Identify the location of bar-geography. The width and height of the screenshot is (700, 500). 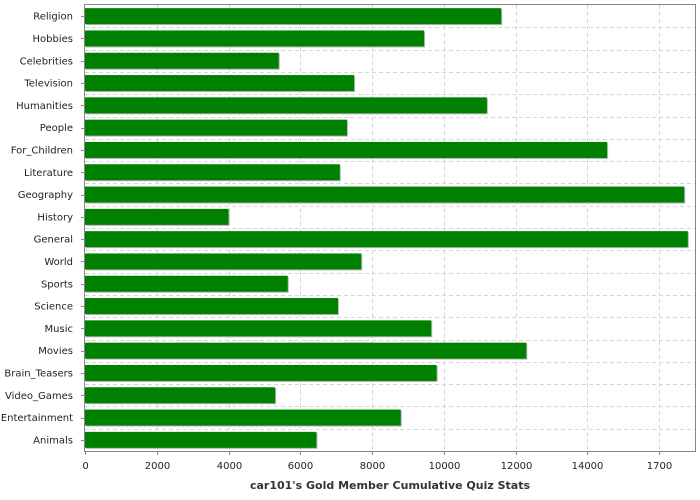
(385, 194).